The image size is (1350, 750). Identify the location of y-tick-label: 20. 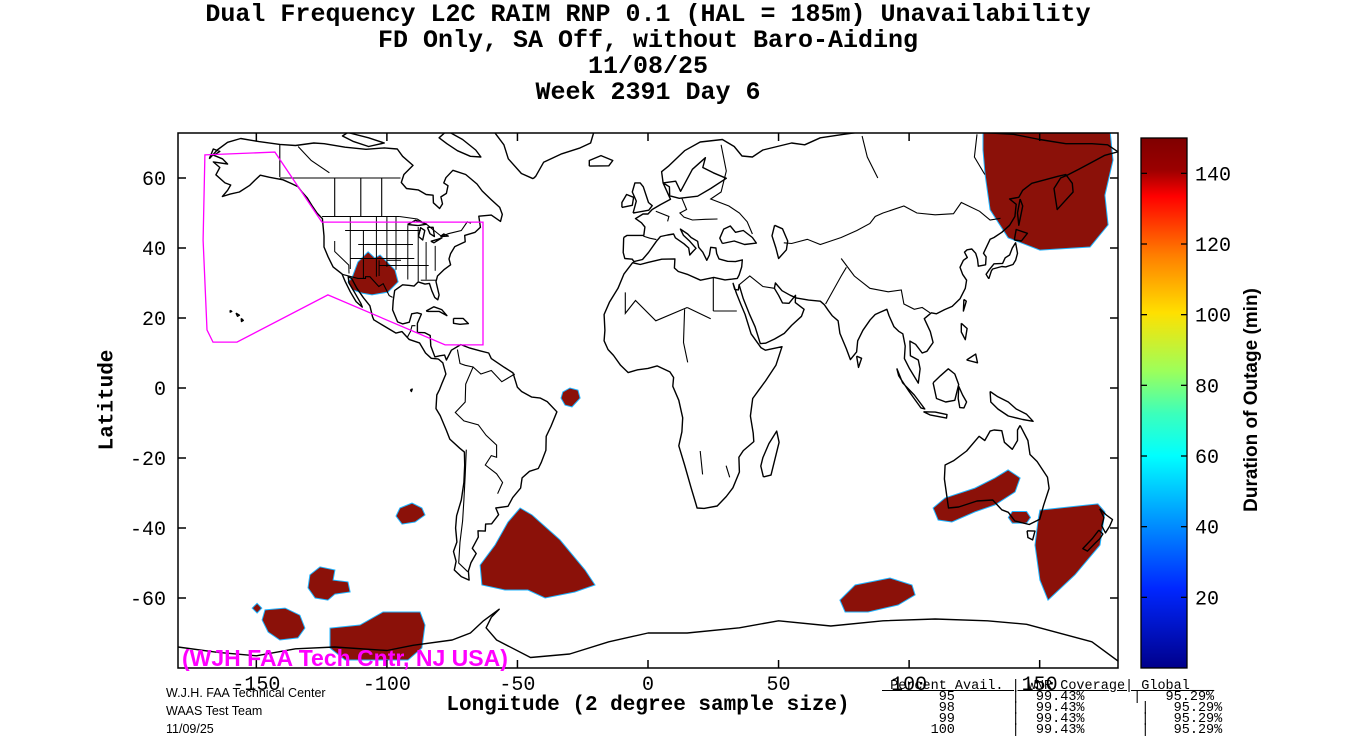
(154, 320).